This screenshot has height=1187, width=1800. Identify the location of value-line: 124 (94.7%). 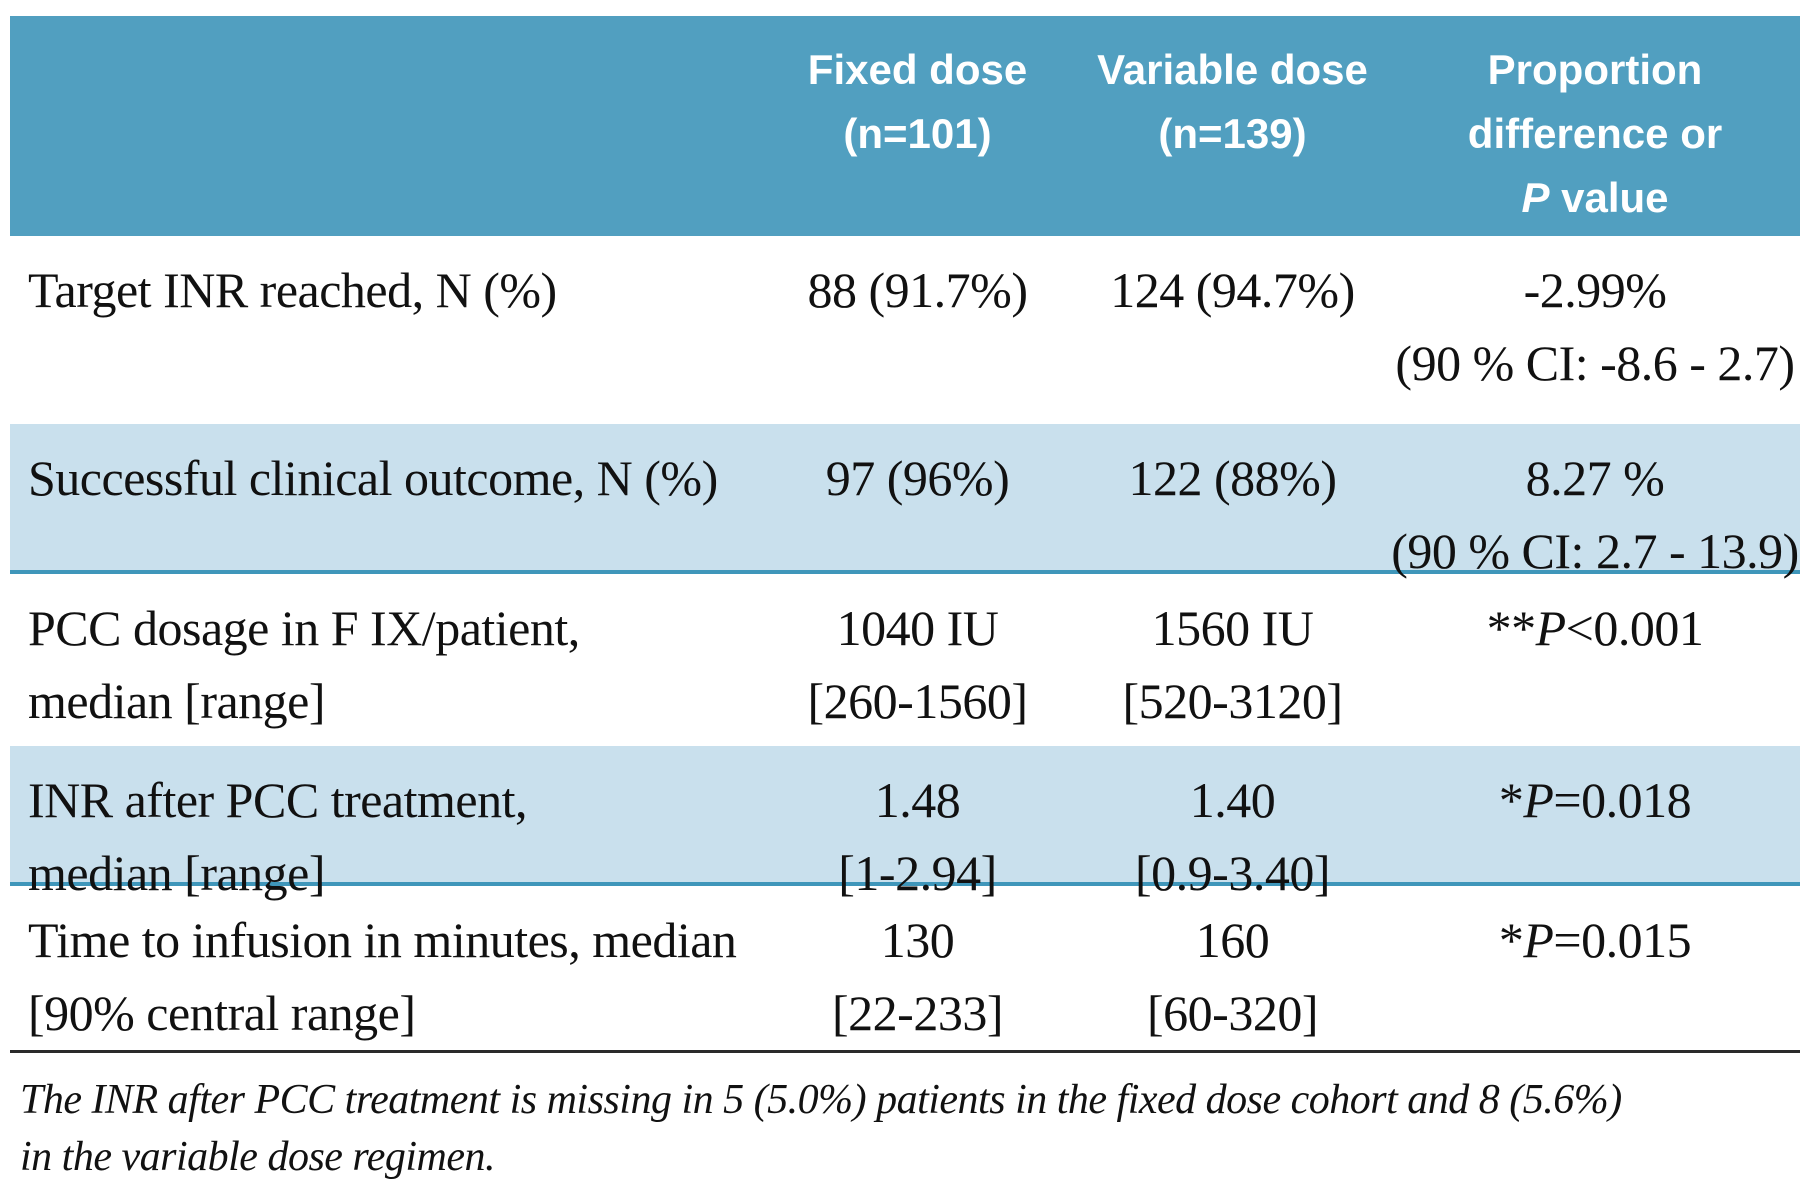
(1232, 290).